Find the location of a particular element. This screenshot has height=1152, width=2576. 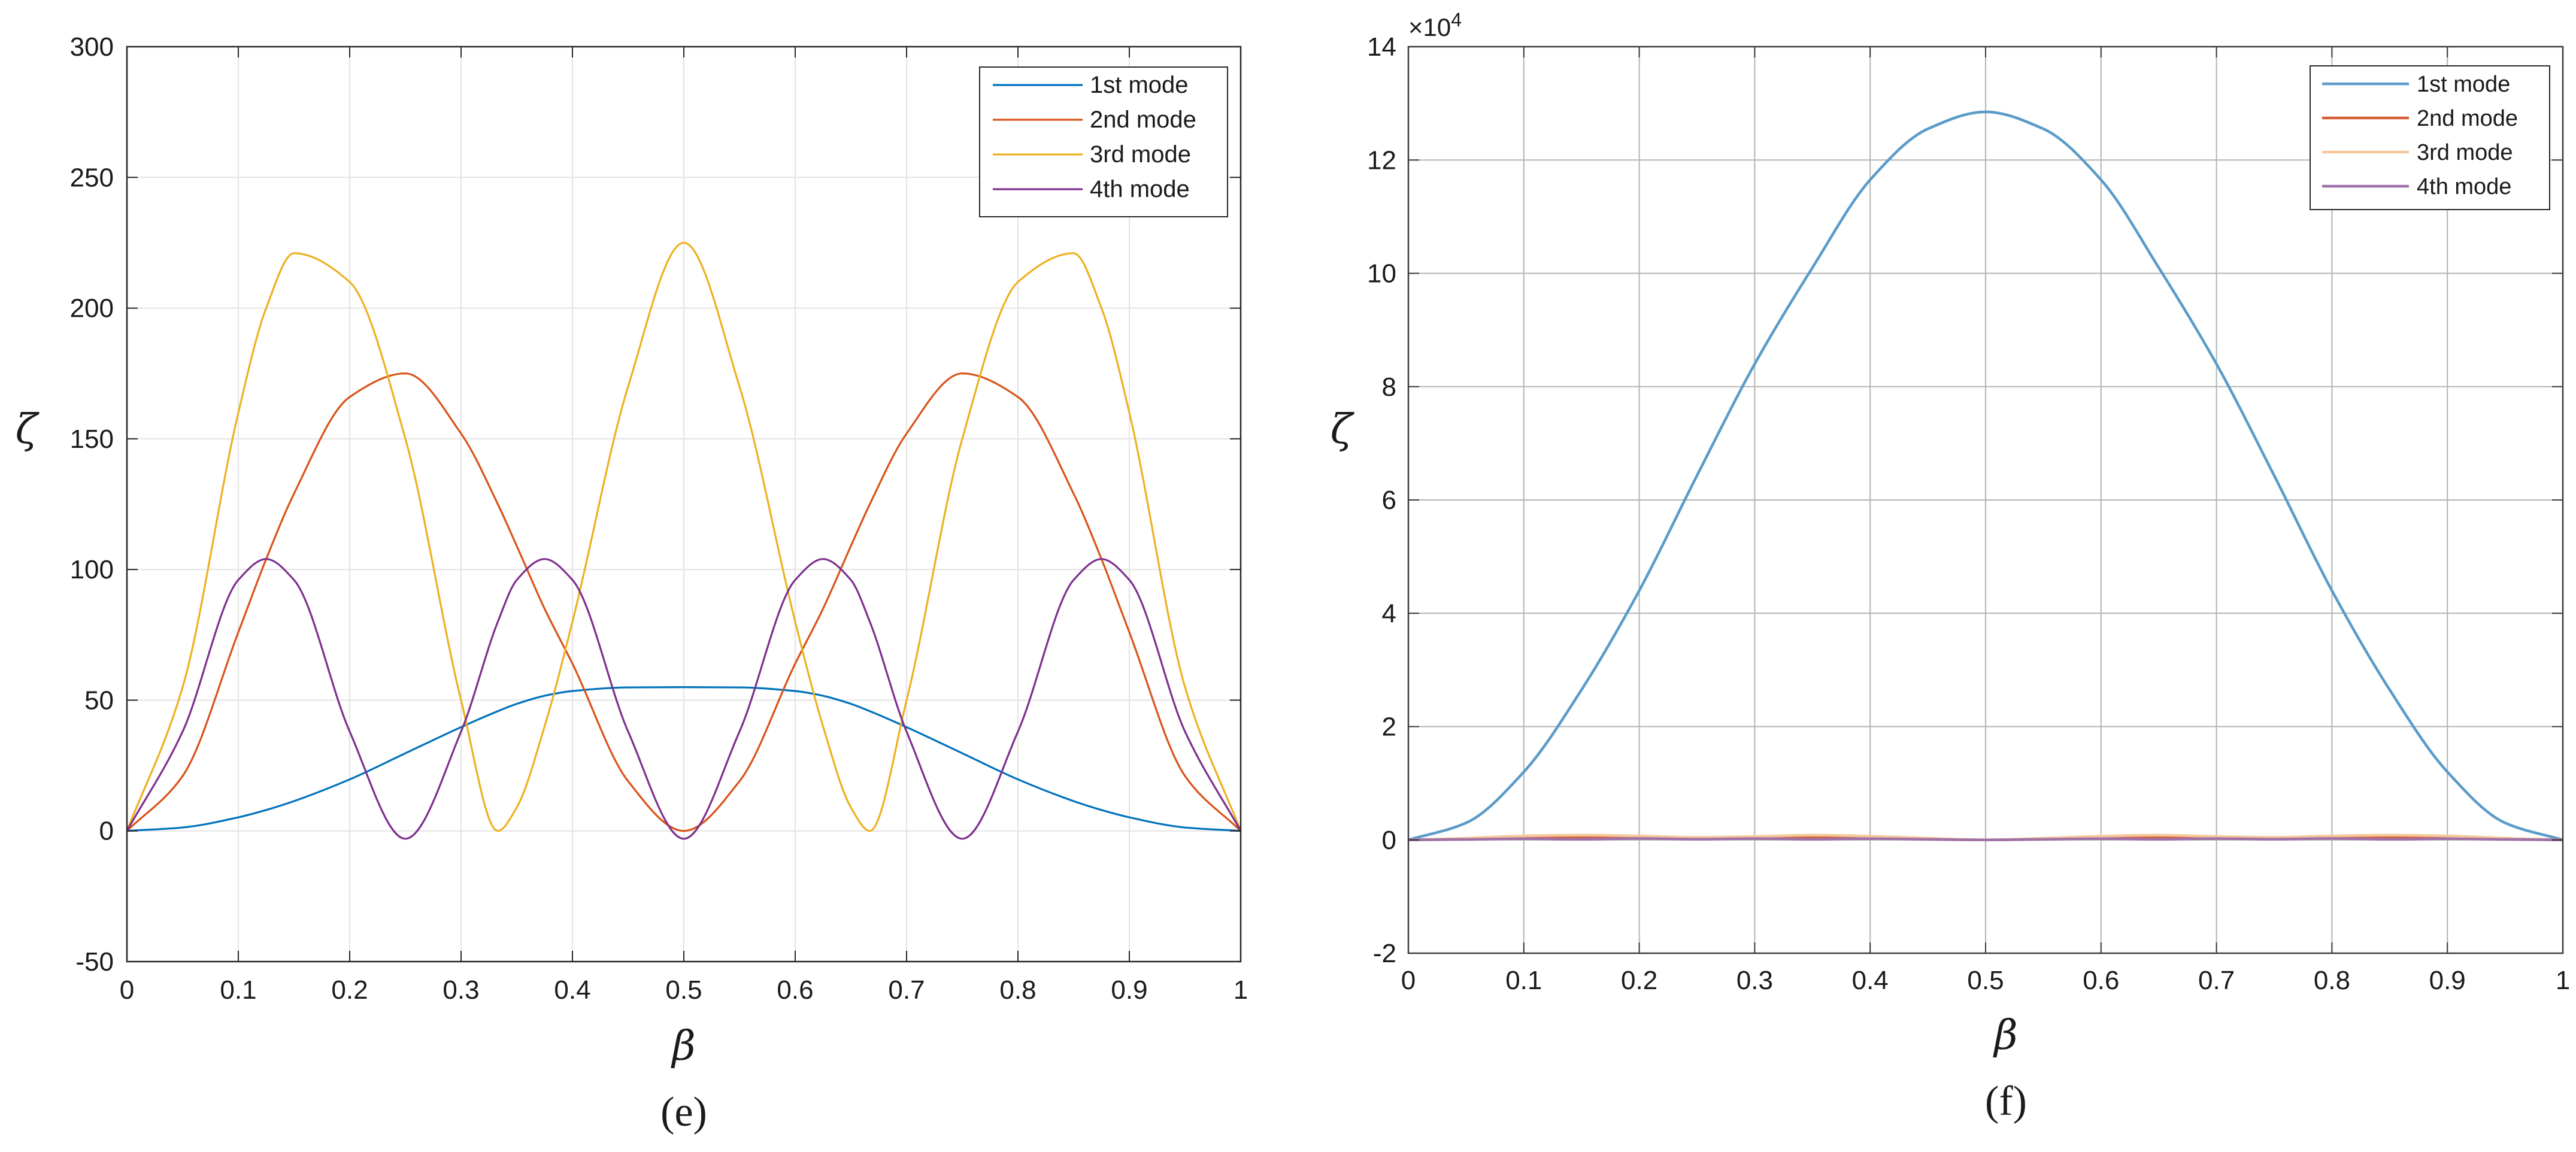

y-tick-label: 10 is located at coordinates (1381, 274).